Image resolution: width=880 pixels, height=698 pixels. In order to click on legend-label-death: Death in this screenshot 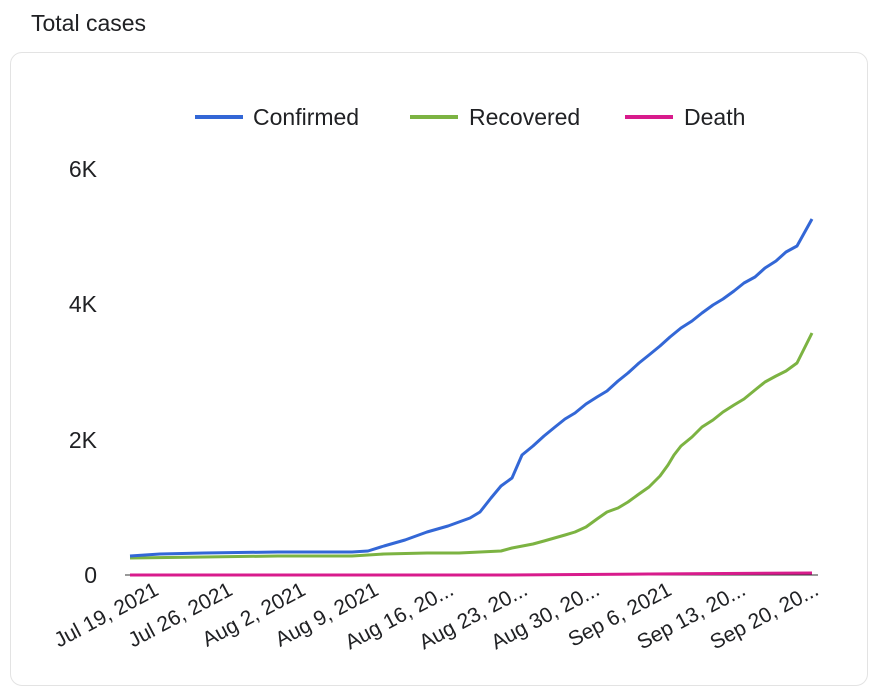, I will do `click(714, 117)`.